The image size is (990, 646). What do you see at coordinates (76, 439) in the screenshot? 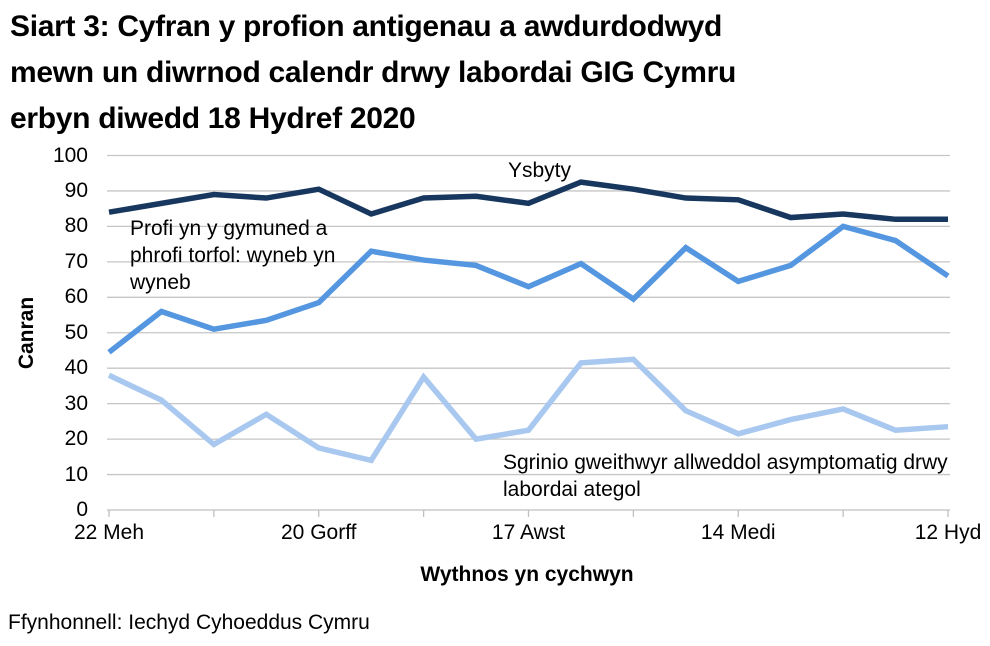
I see `y-tick-label-20: 20` at bounding box center [76, 439].